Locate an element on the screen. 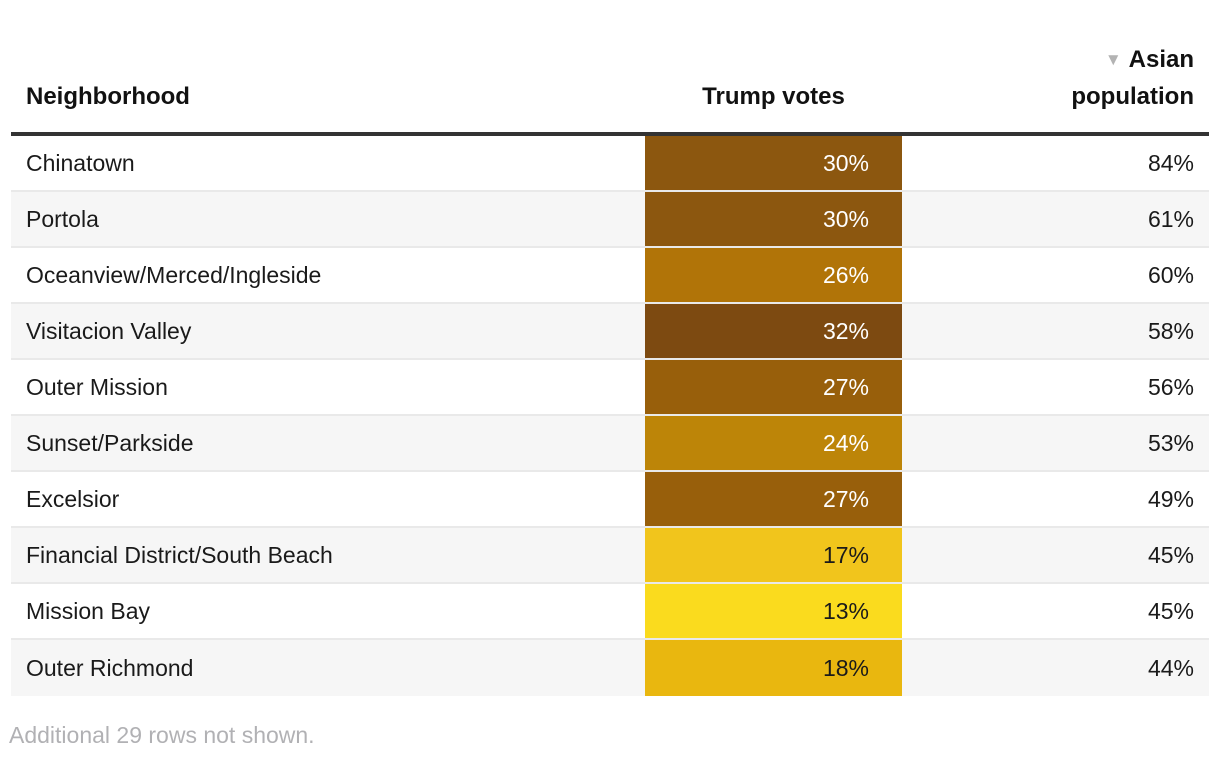 The width and height of the screenshot is (1220, 762). asian-population-cell: 61% is located at coordinates (1170, 218).